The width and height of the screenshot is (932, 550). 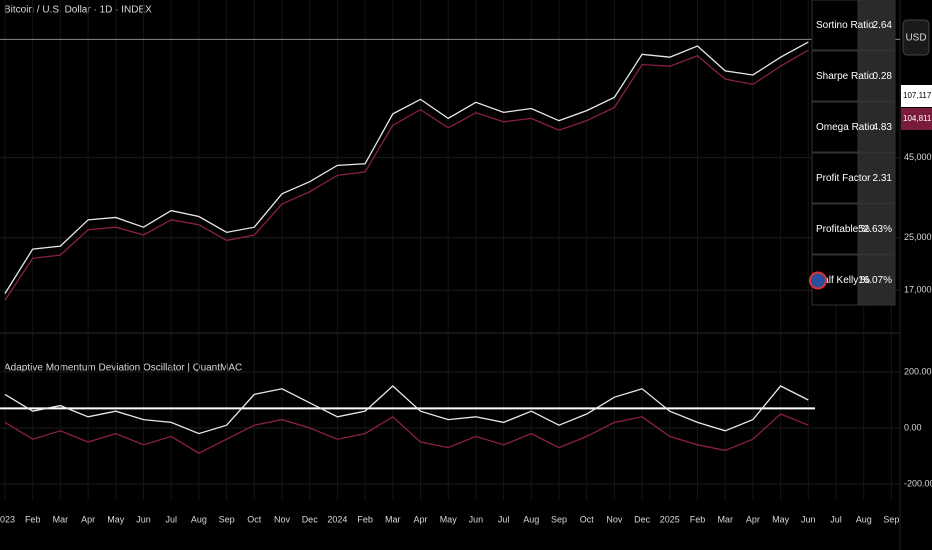 What do you see at coordinates (845, 127) in the screenshot?
I see `metric-label: Omega Ratio` at bounding box center [845, 127].